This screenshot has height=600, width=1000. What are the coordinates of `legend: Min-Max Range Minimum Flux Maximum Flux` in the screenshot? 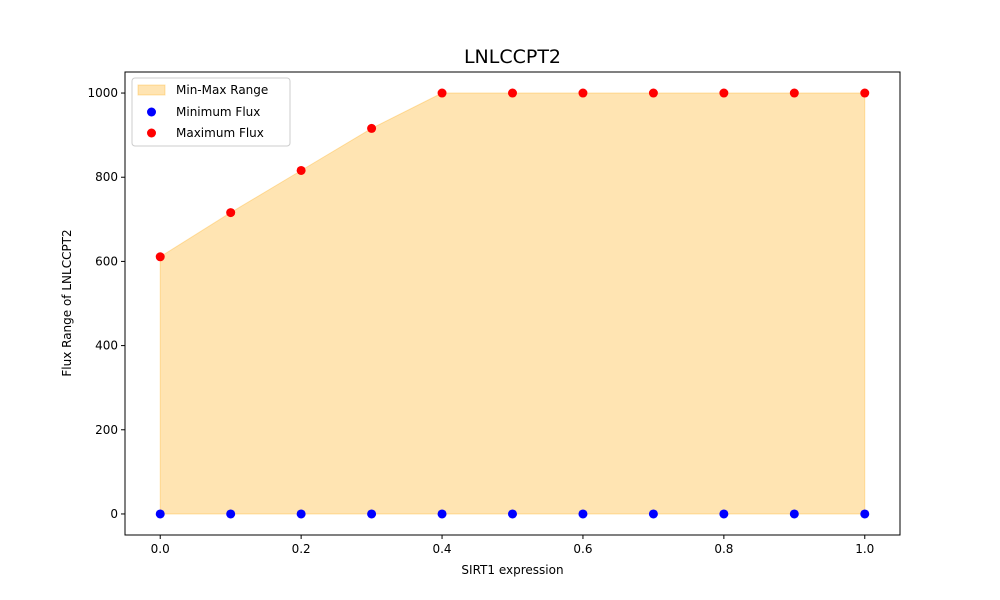 It's located at (211, 112).